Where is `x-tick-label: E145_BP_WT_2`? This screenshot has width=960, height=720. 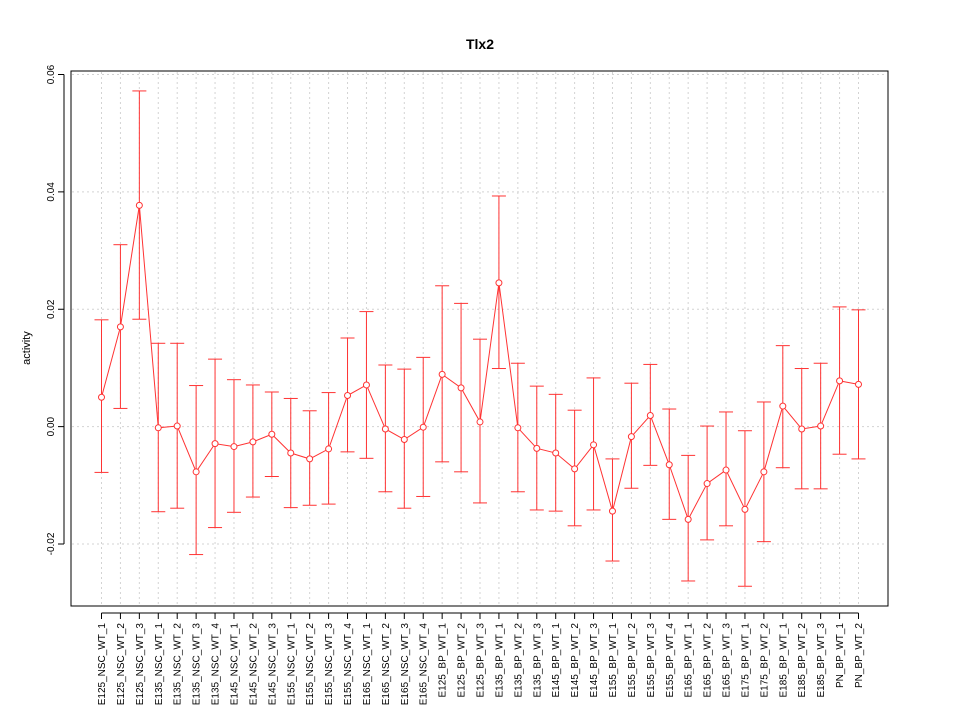
x-tick-label: E145_BP_WT_2 is located at coordinates (575, 660).